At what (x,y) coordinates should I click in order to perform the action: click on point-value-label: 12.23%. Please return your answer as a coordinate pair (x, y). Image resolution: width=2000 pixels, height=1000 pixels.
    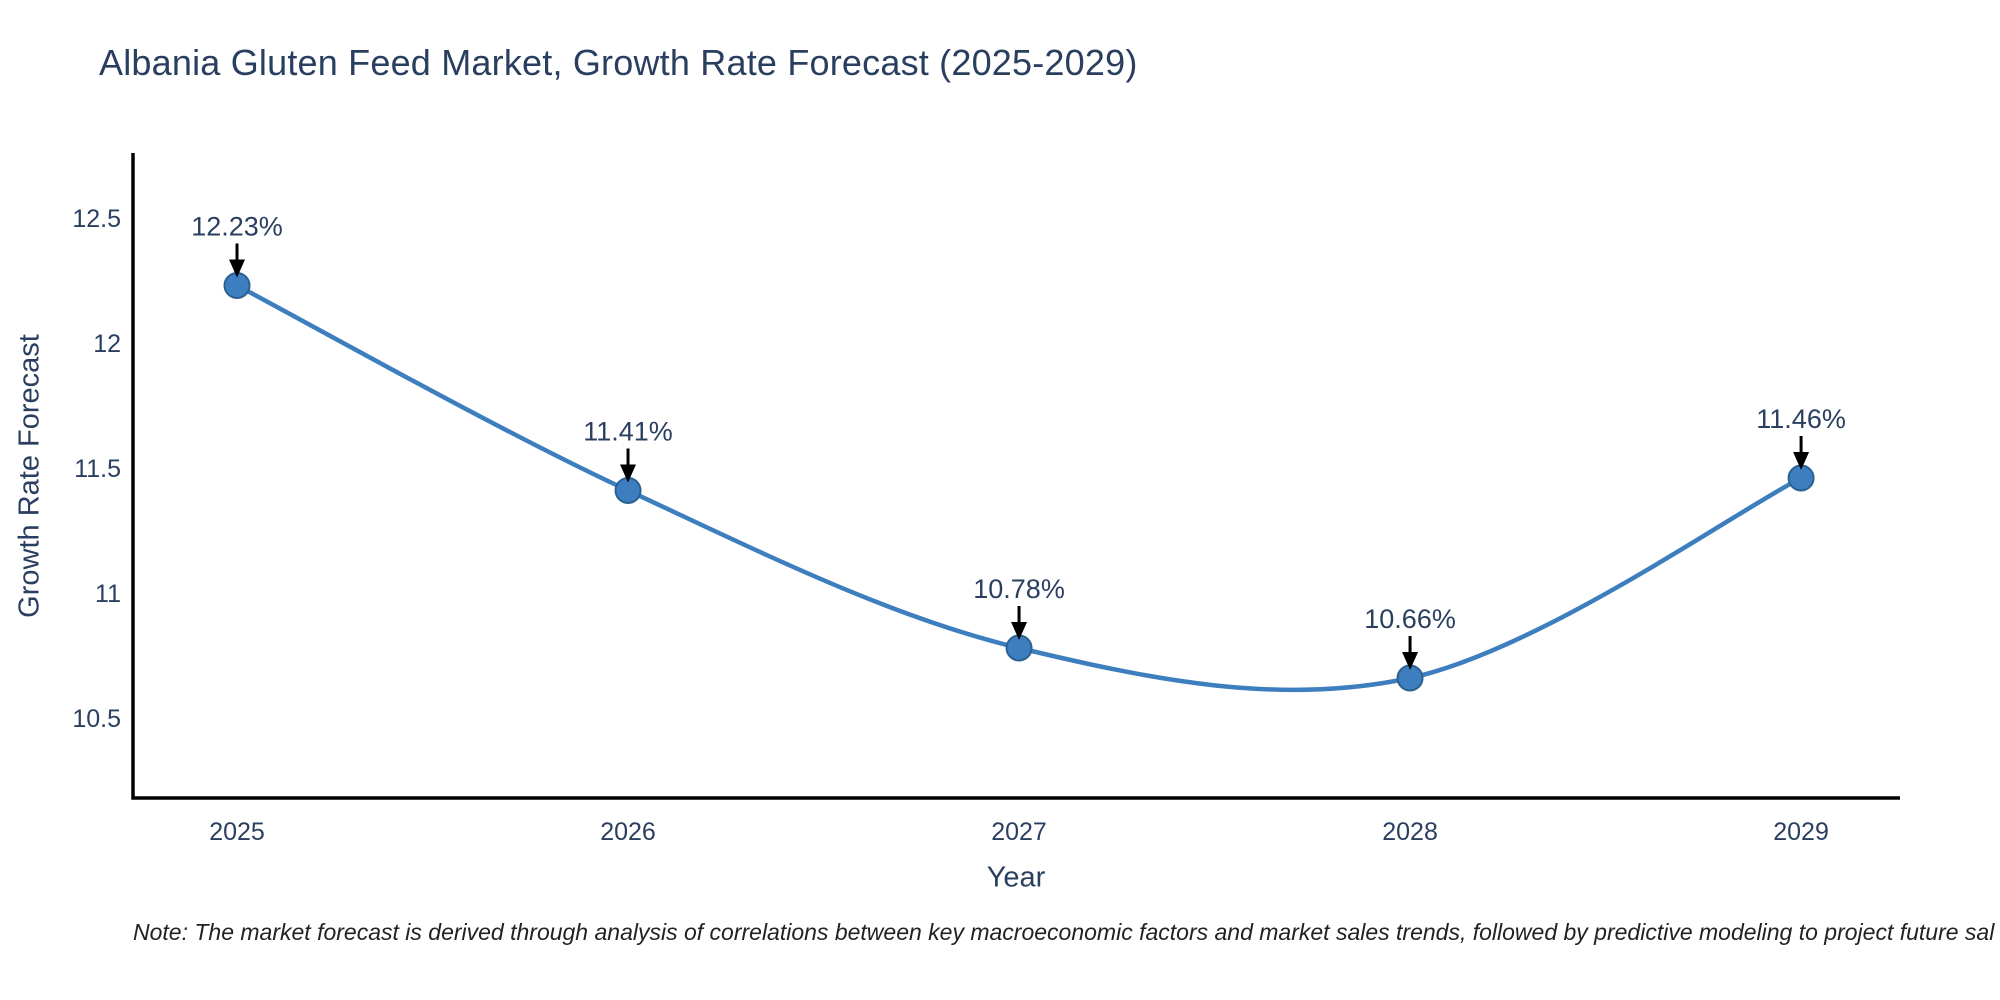
    Looking at the image, I should click on (237, 227).